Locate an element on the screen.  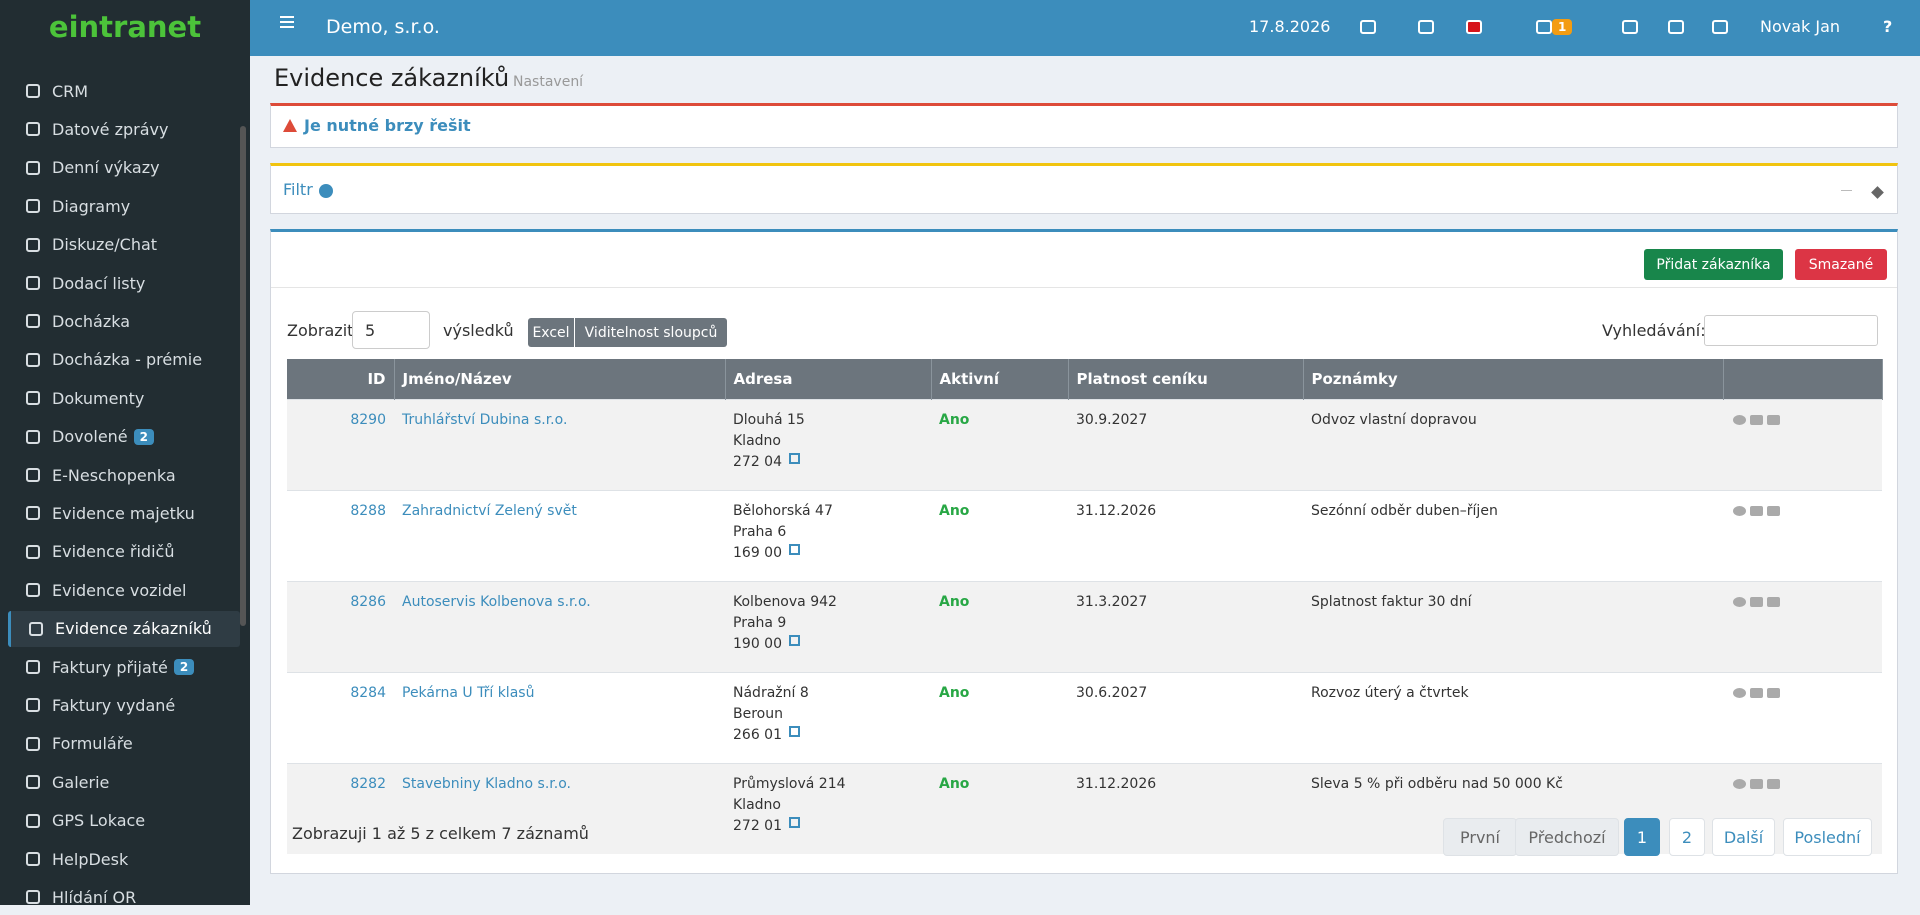
excel-button: Excel is located at coordinates (551, 332).